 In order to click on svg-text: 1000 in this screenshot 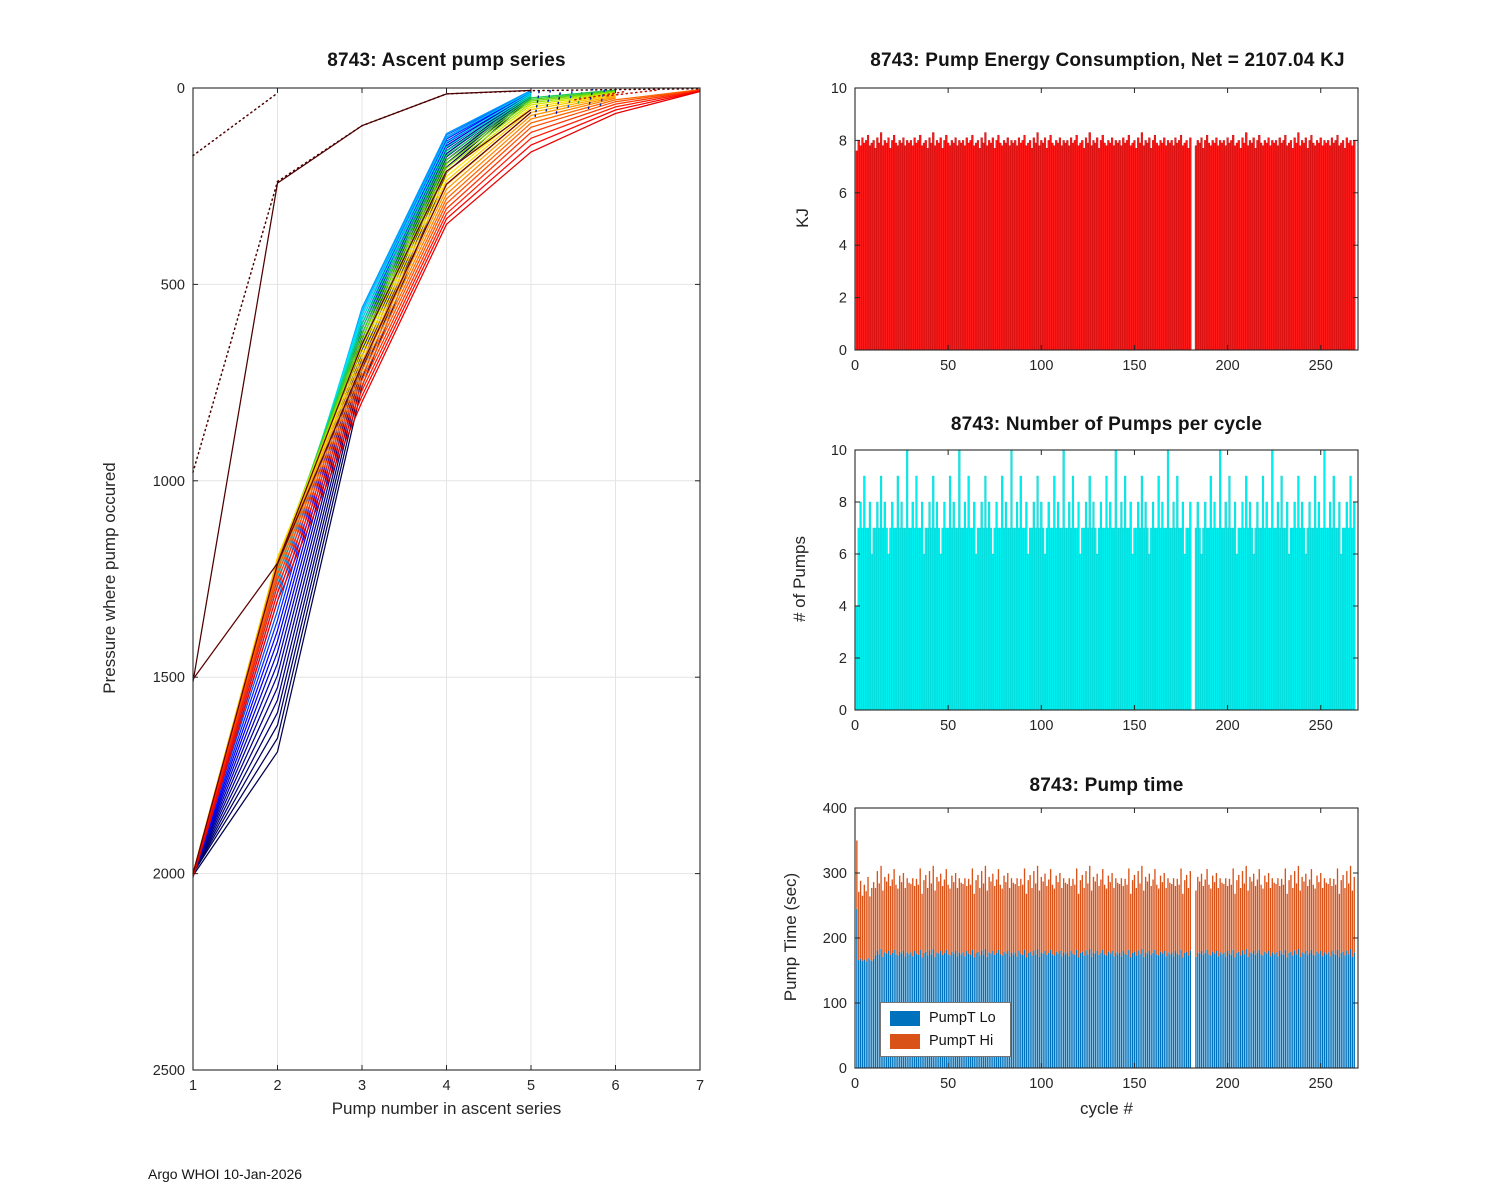, I will do `click(169, 482)`.